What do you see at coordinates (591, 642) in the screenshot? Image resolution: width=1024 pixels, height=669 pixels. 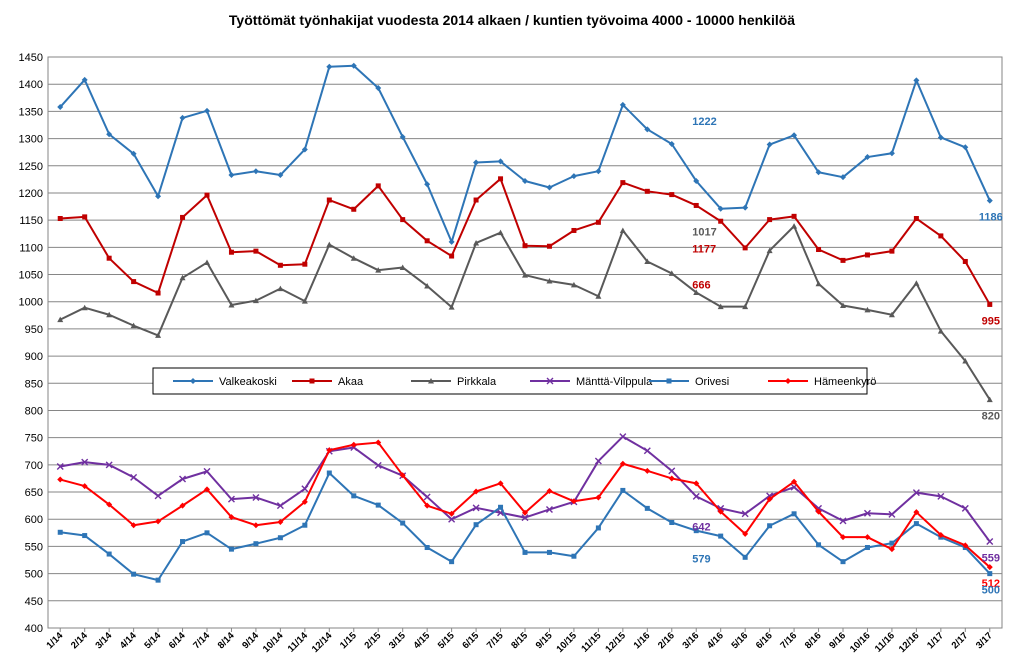 I see `x-tick-label: 11/15` at bounding box center [591, 642].